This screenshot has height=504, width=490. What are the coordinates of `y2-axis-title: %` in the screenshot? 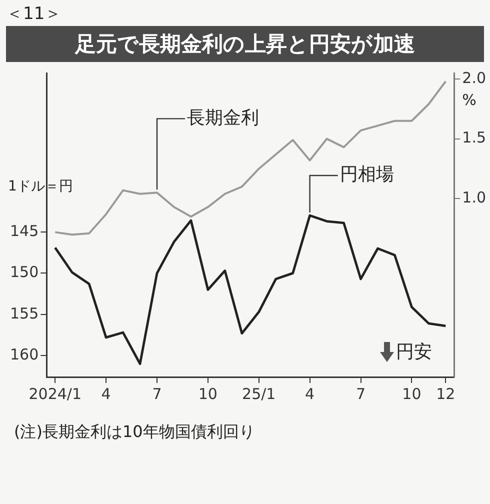 It's located at (469, 99).